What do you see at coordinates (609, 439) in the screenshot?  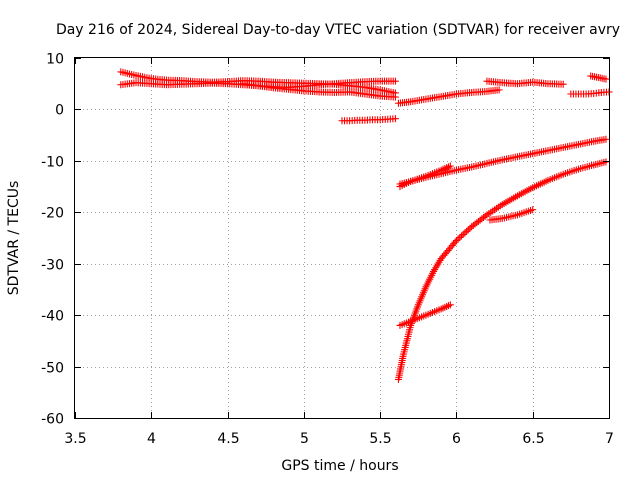 I see `x-tick-label: 7` at bounding box center [609, 439].